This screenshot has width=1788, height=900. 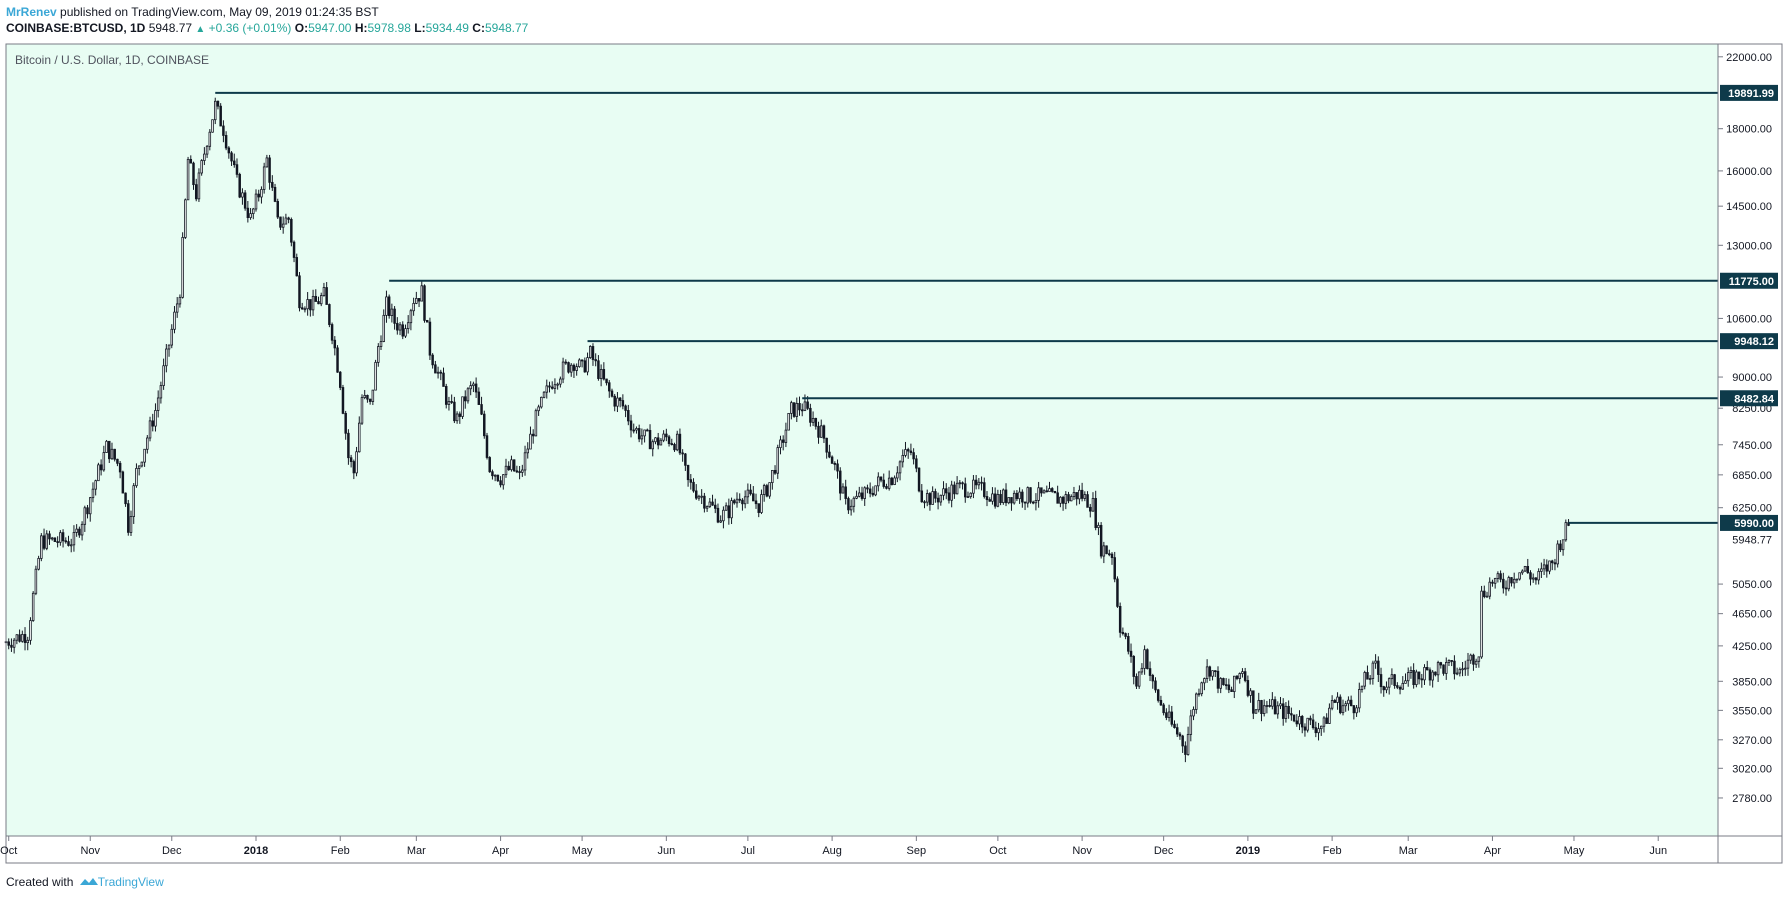 What do you see at coordinates (832, 851) in the screenshot?
I see `time-tick-label: Aug` at bounding box center [832, 851].